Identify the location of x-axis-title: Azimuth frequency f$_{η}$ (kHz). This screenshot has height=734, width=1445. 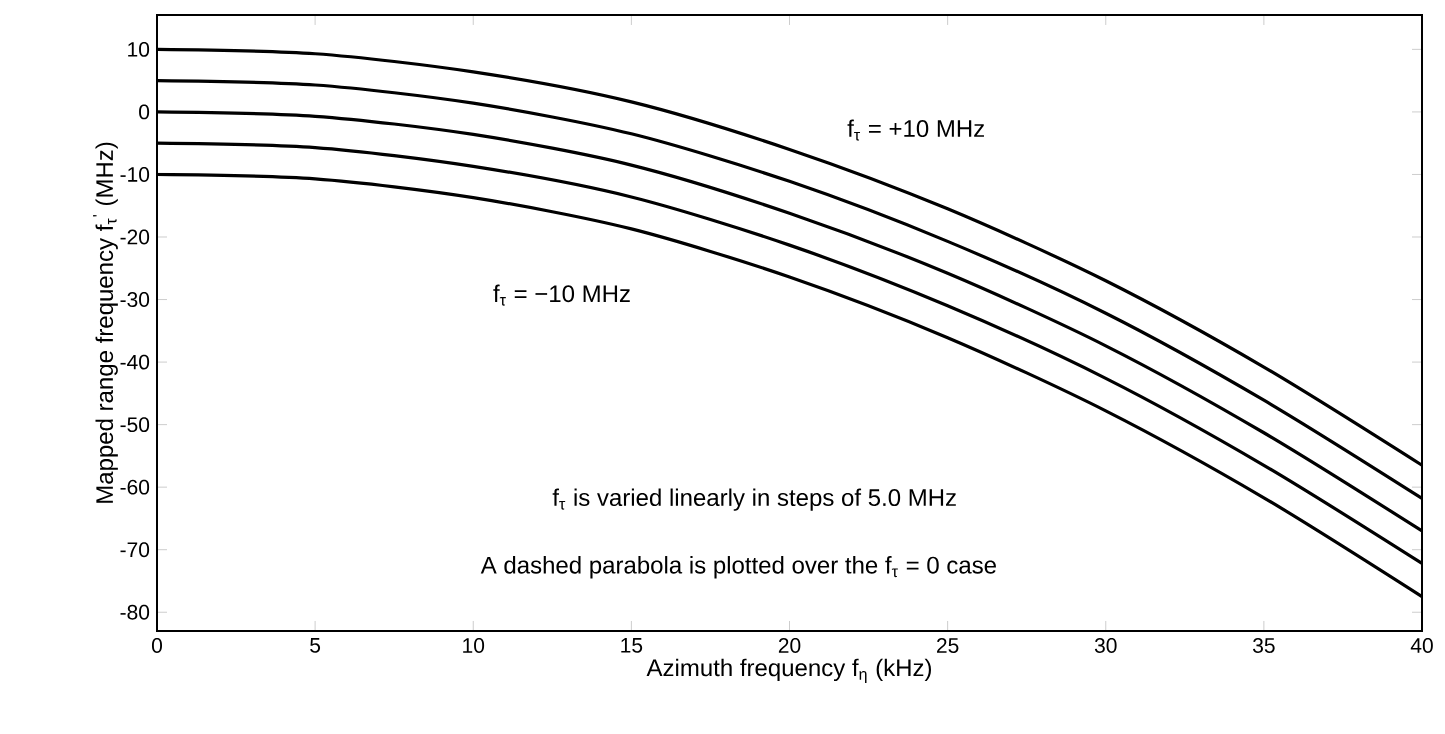
(788, 670).